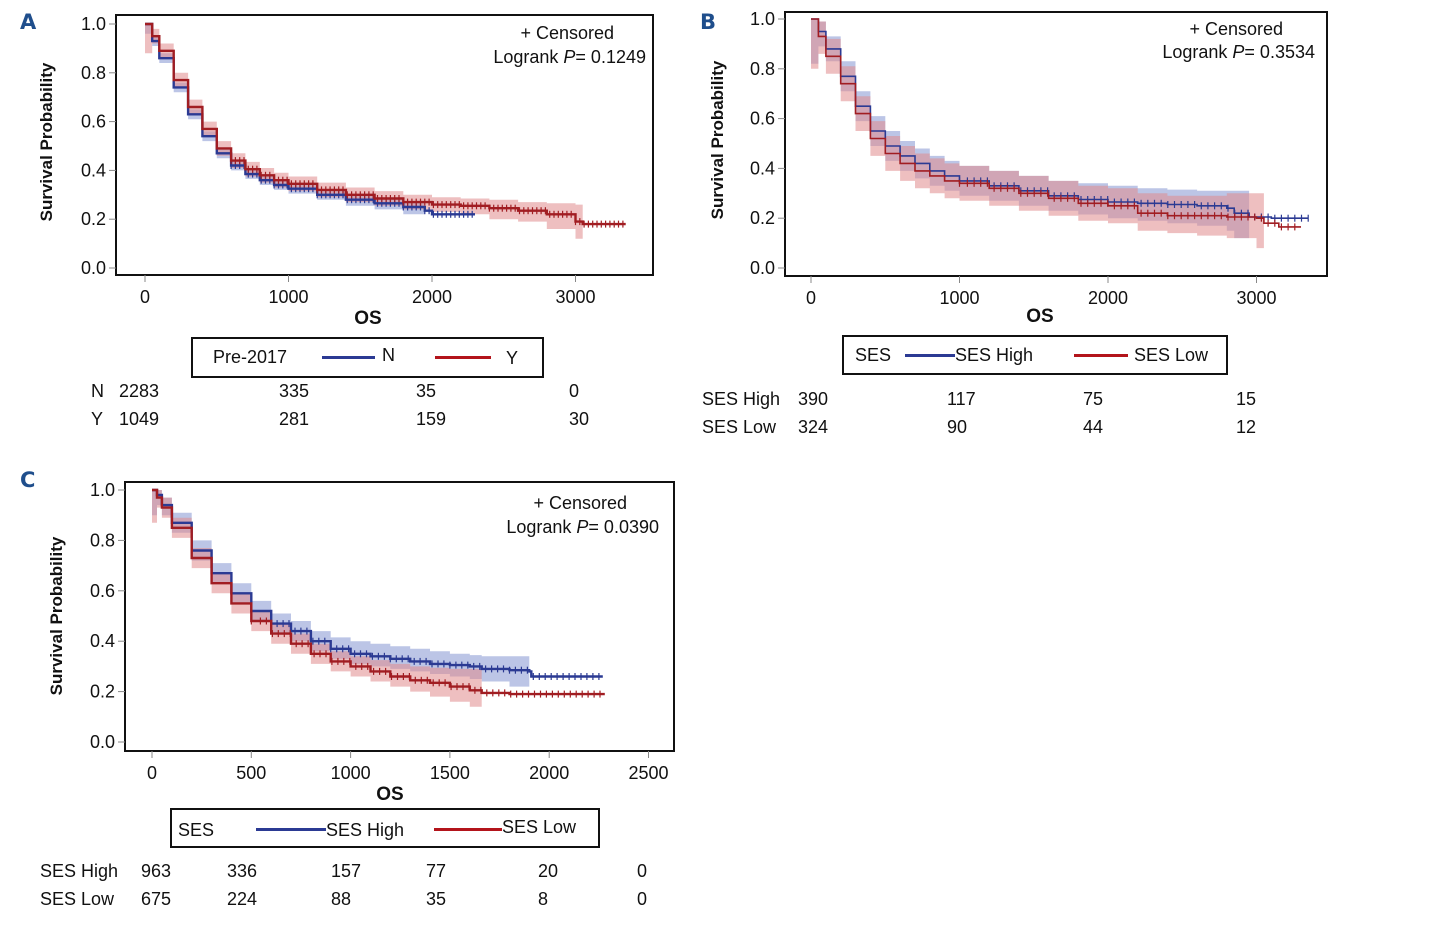 This screenshot has height=942, width=1431. I want to click on legend-entry-n: N, so click(388, 355).